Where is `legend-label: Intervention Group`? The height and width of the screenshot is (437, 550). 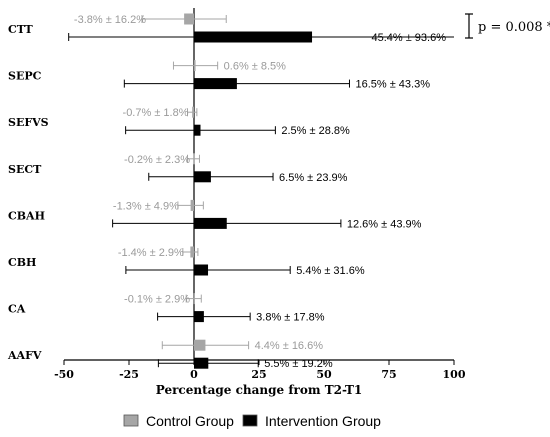
legend-label: Intervention Group is located at coordinates (323, 421).